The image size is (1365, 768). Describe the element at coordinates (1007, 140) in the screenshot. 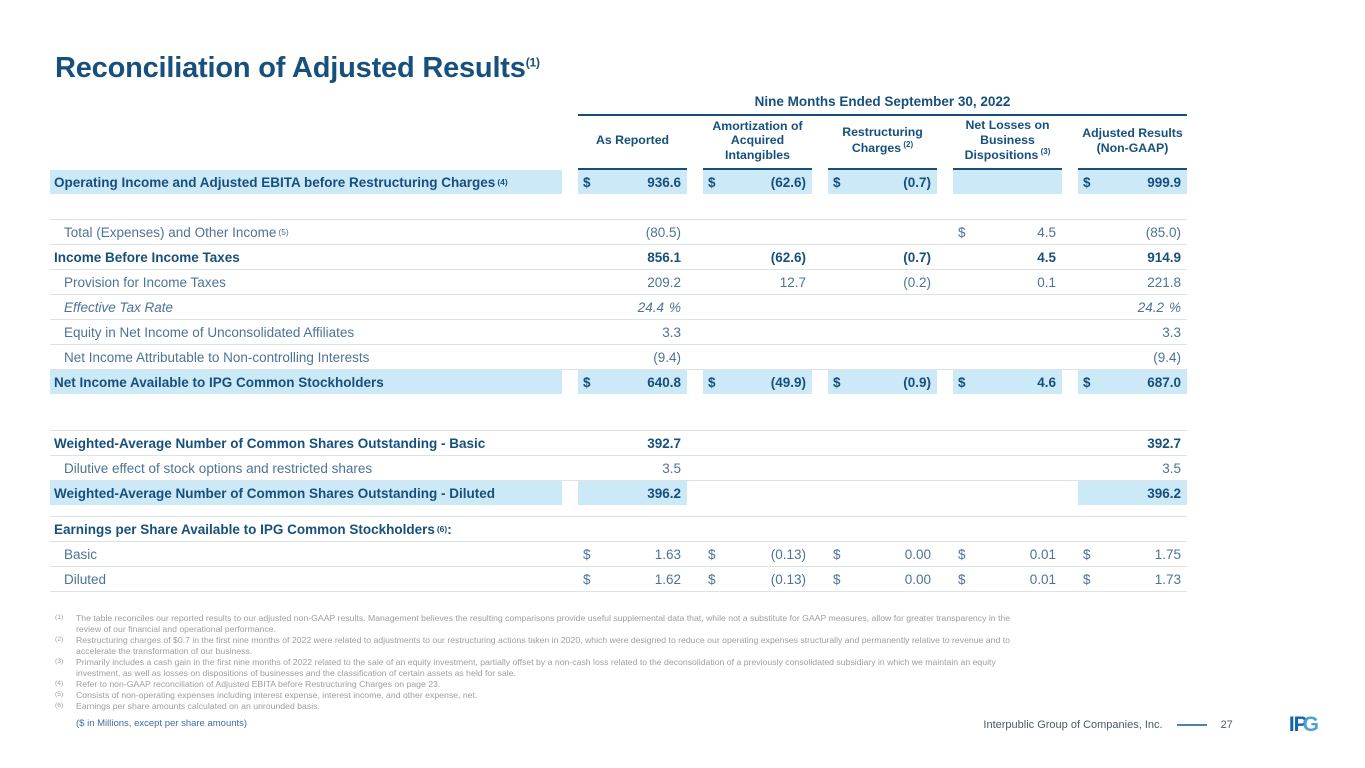

I see `column-header-label: Net Losses on Business Dispositions (3)` at that location.